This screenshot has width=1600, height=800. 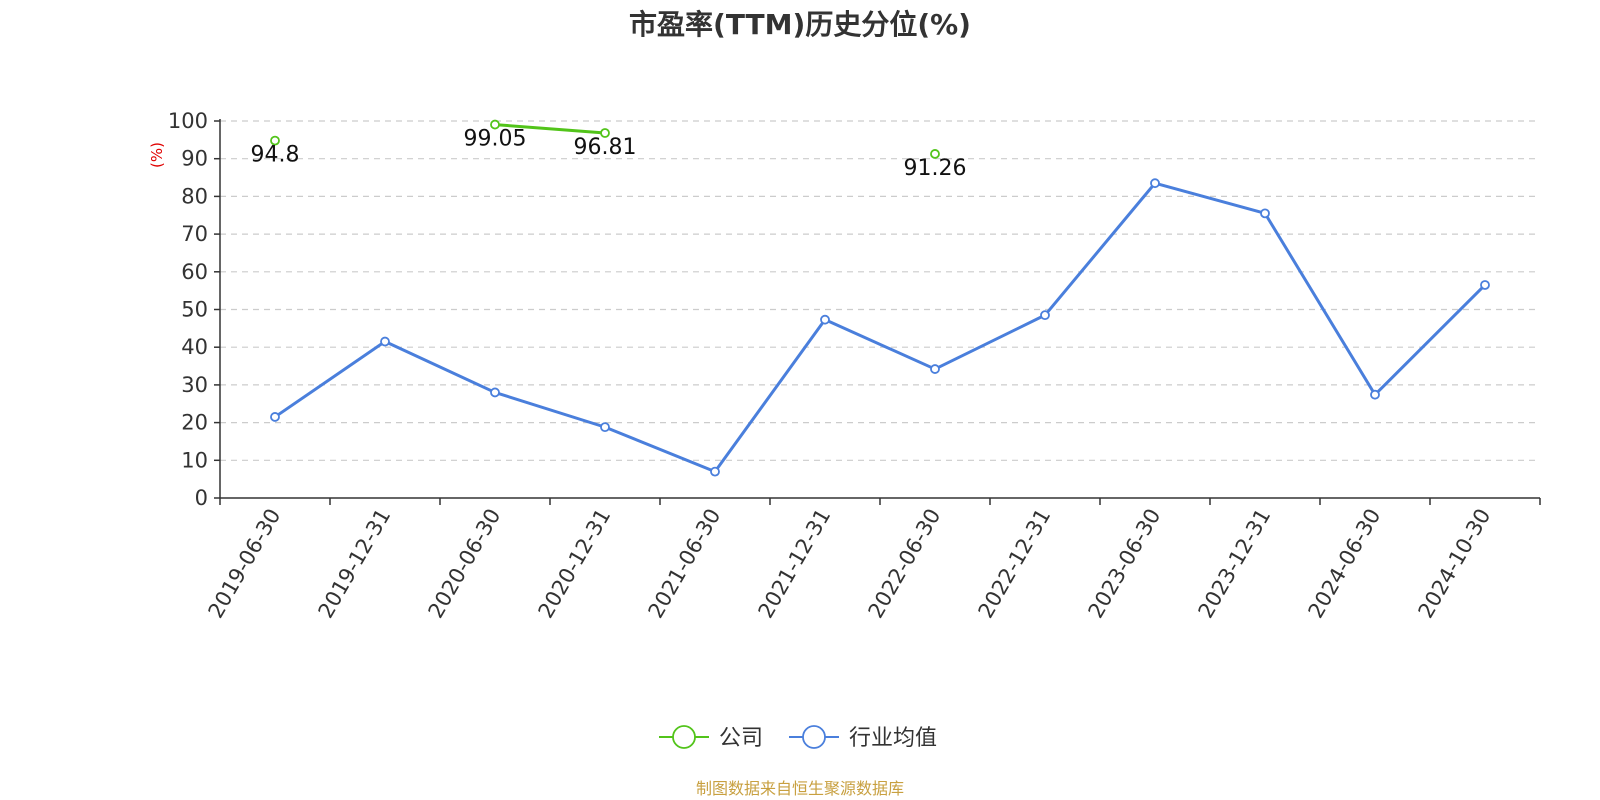 What do you see at coordinates (800, 788) in the screenshot?
I see `source-note: 制图数据来自恒生聚源数据库` at bounding box center [800, 788].